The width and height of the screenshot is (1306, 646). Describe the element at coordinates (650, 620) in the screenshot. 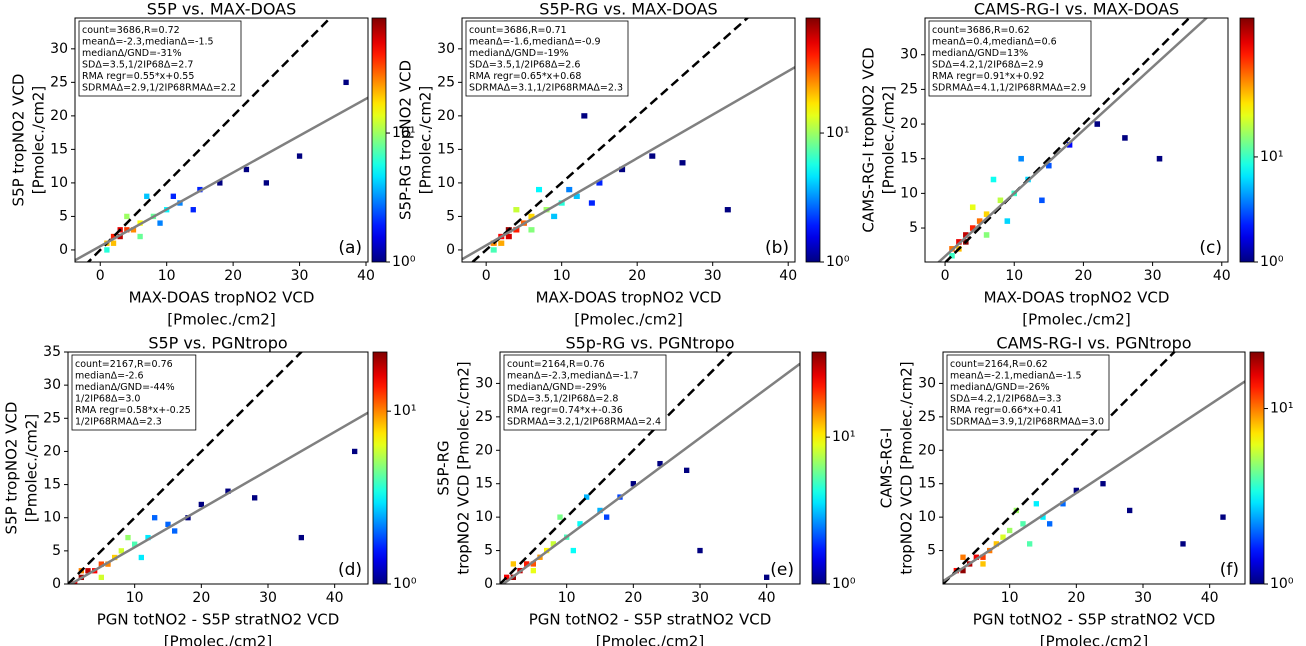

I see `x-axis-label: PGN totNO2 - S5P stratNO2 VCD` at that location.